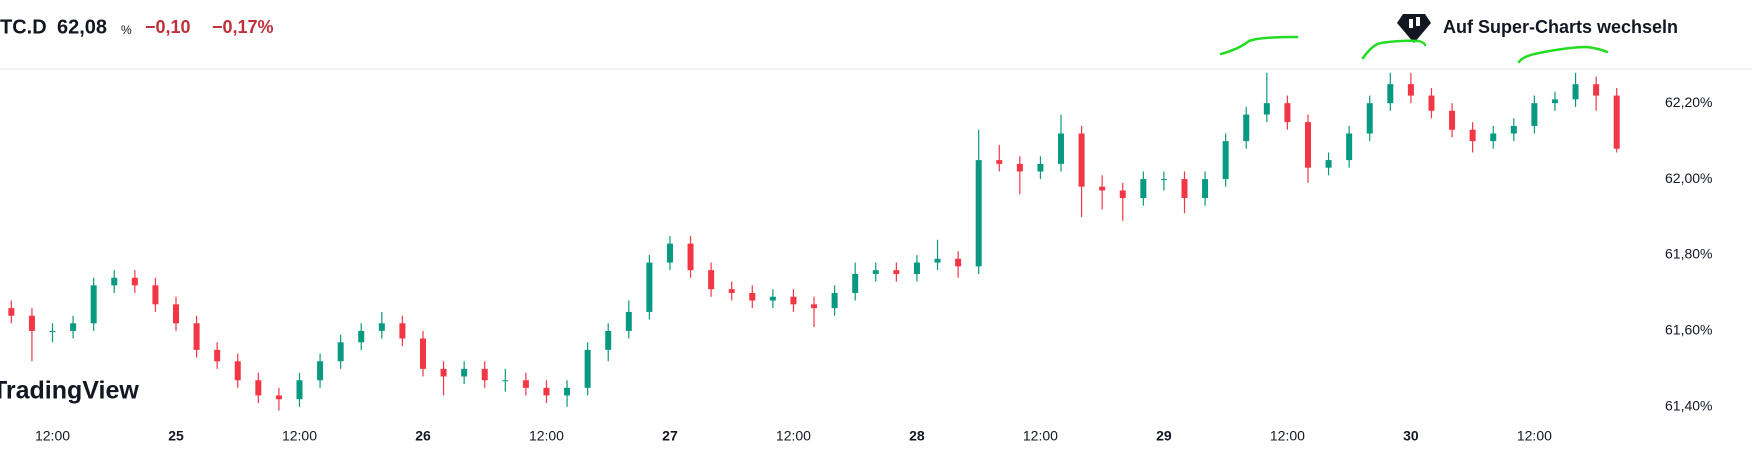  What do you see at coordinates (126, 30) in the screenshot?
I see `price-unit: %` at bounding box center [126, 30].